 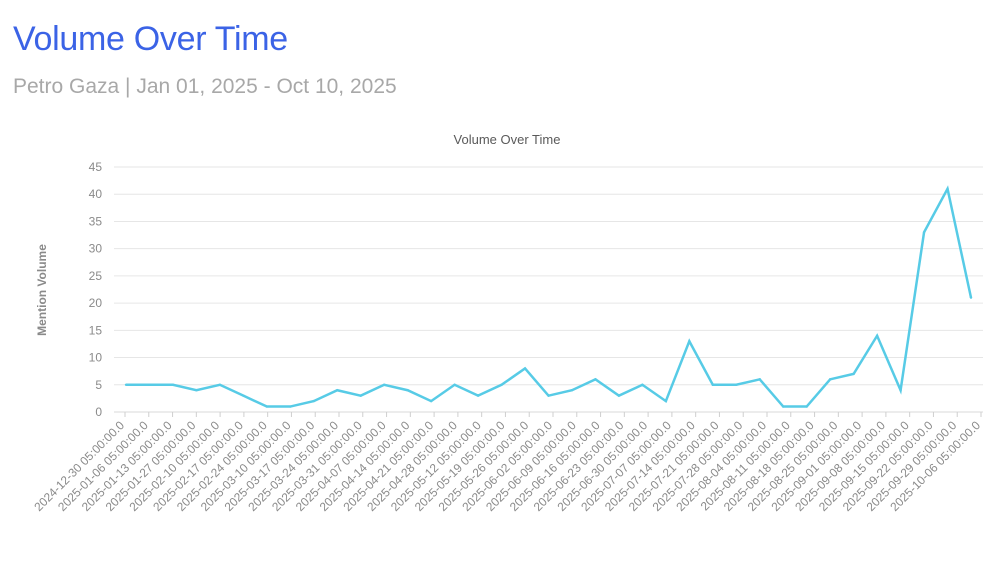 What do you see at coordinates (150, 39) in the screenshot?
I see `page-title: Volume Over Time` at bounding box center [150, 39].